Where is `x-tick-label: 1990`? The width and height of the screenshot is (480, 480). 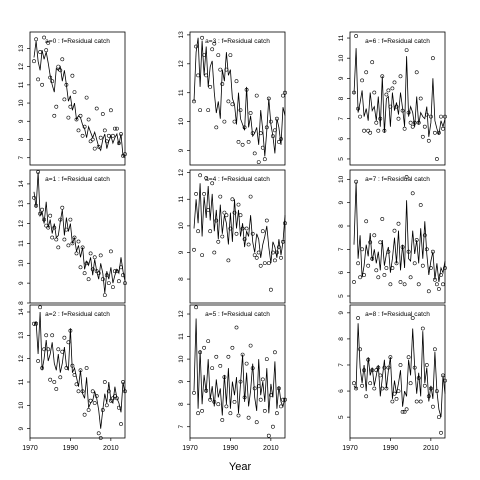 x-tick-label: 1990 is located at coordinates (231, 448).